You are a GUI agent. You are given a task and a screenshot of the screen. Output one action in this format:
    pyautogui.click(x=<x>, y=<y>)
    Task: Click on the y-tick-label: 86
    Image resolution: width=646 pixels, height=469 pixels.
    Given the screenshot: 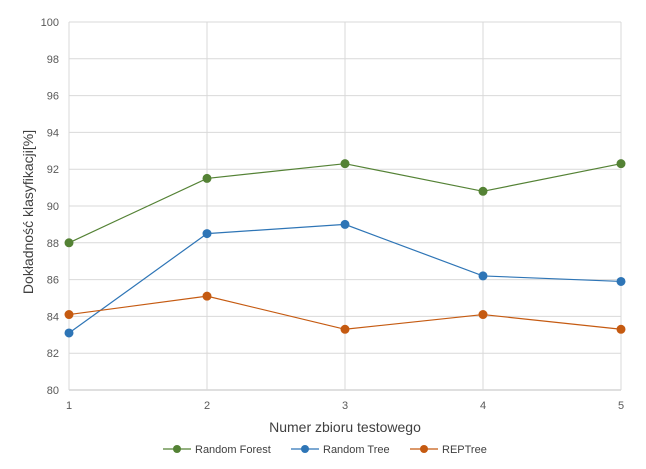 What is the action you would take?
    pyautogui.click(x=53, y=281)
    